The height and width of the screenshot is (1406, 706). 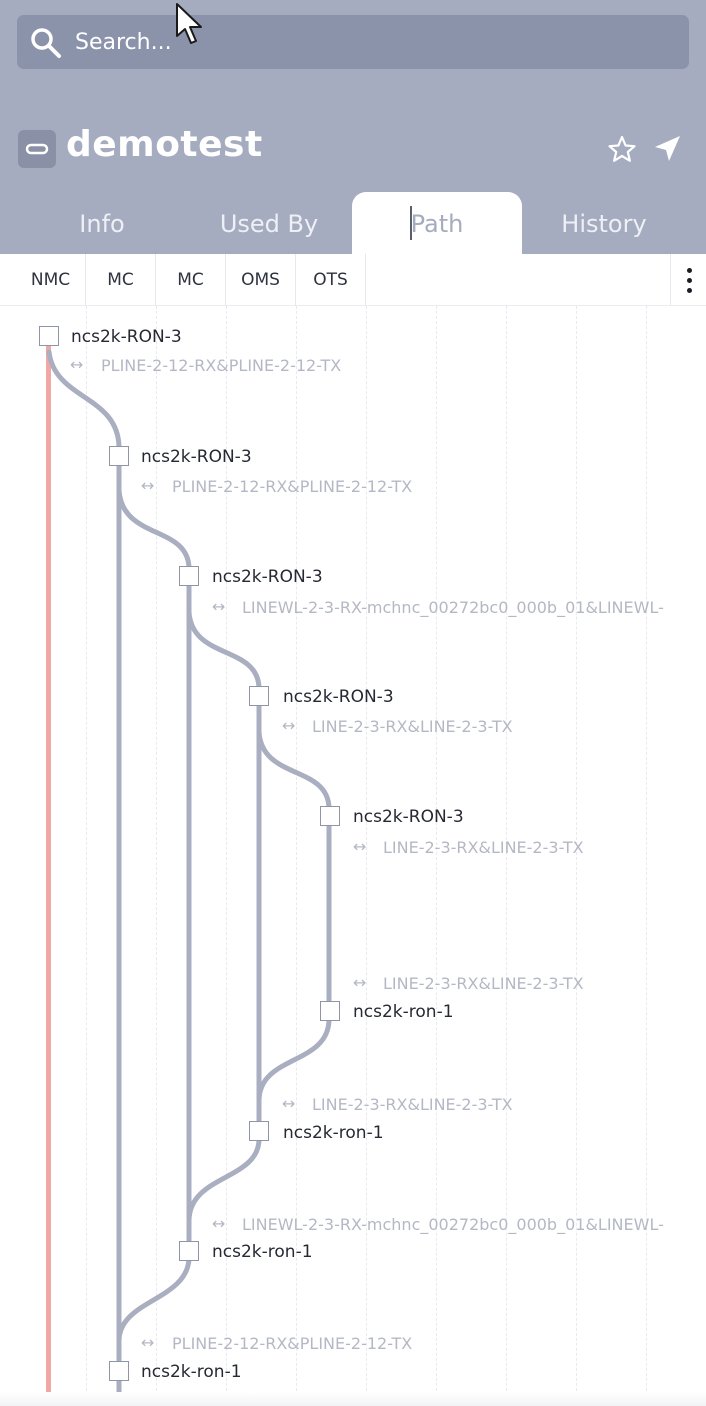 I want to click on mouse-cursor-icon, so click(x=189, y=23).